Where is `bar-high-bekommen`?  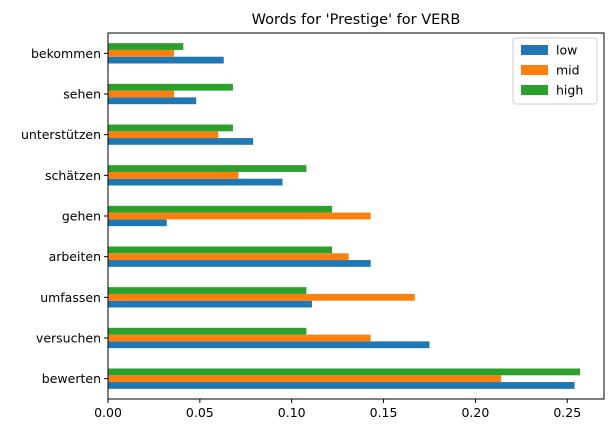
bar-high-bekommen is located at coordinates (146, 46).